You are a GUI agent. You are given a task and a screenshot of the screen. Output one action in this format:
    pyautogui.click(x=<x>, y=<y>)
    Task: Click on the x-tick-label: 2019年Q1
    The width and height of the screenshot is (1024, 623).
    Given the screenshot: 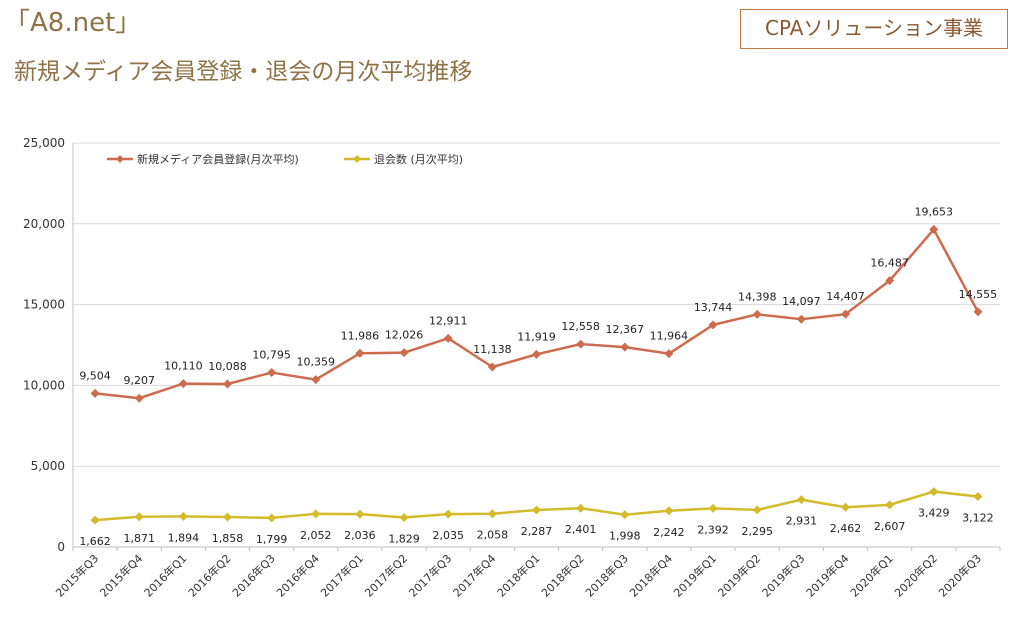 What is the action you would take?
    pyautogui.click(x=695, y=575)
    